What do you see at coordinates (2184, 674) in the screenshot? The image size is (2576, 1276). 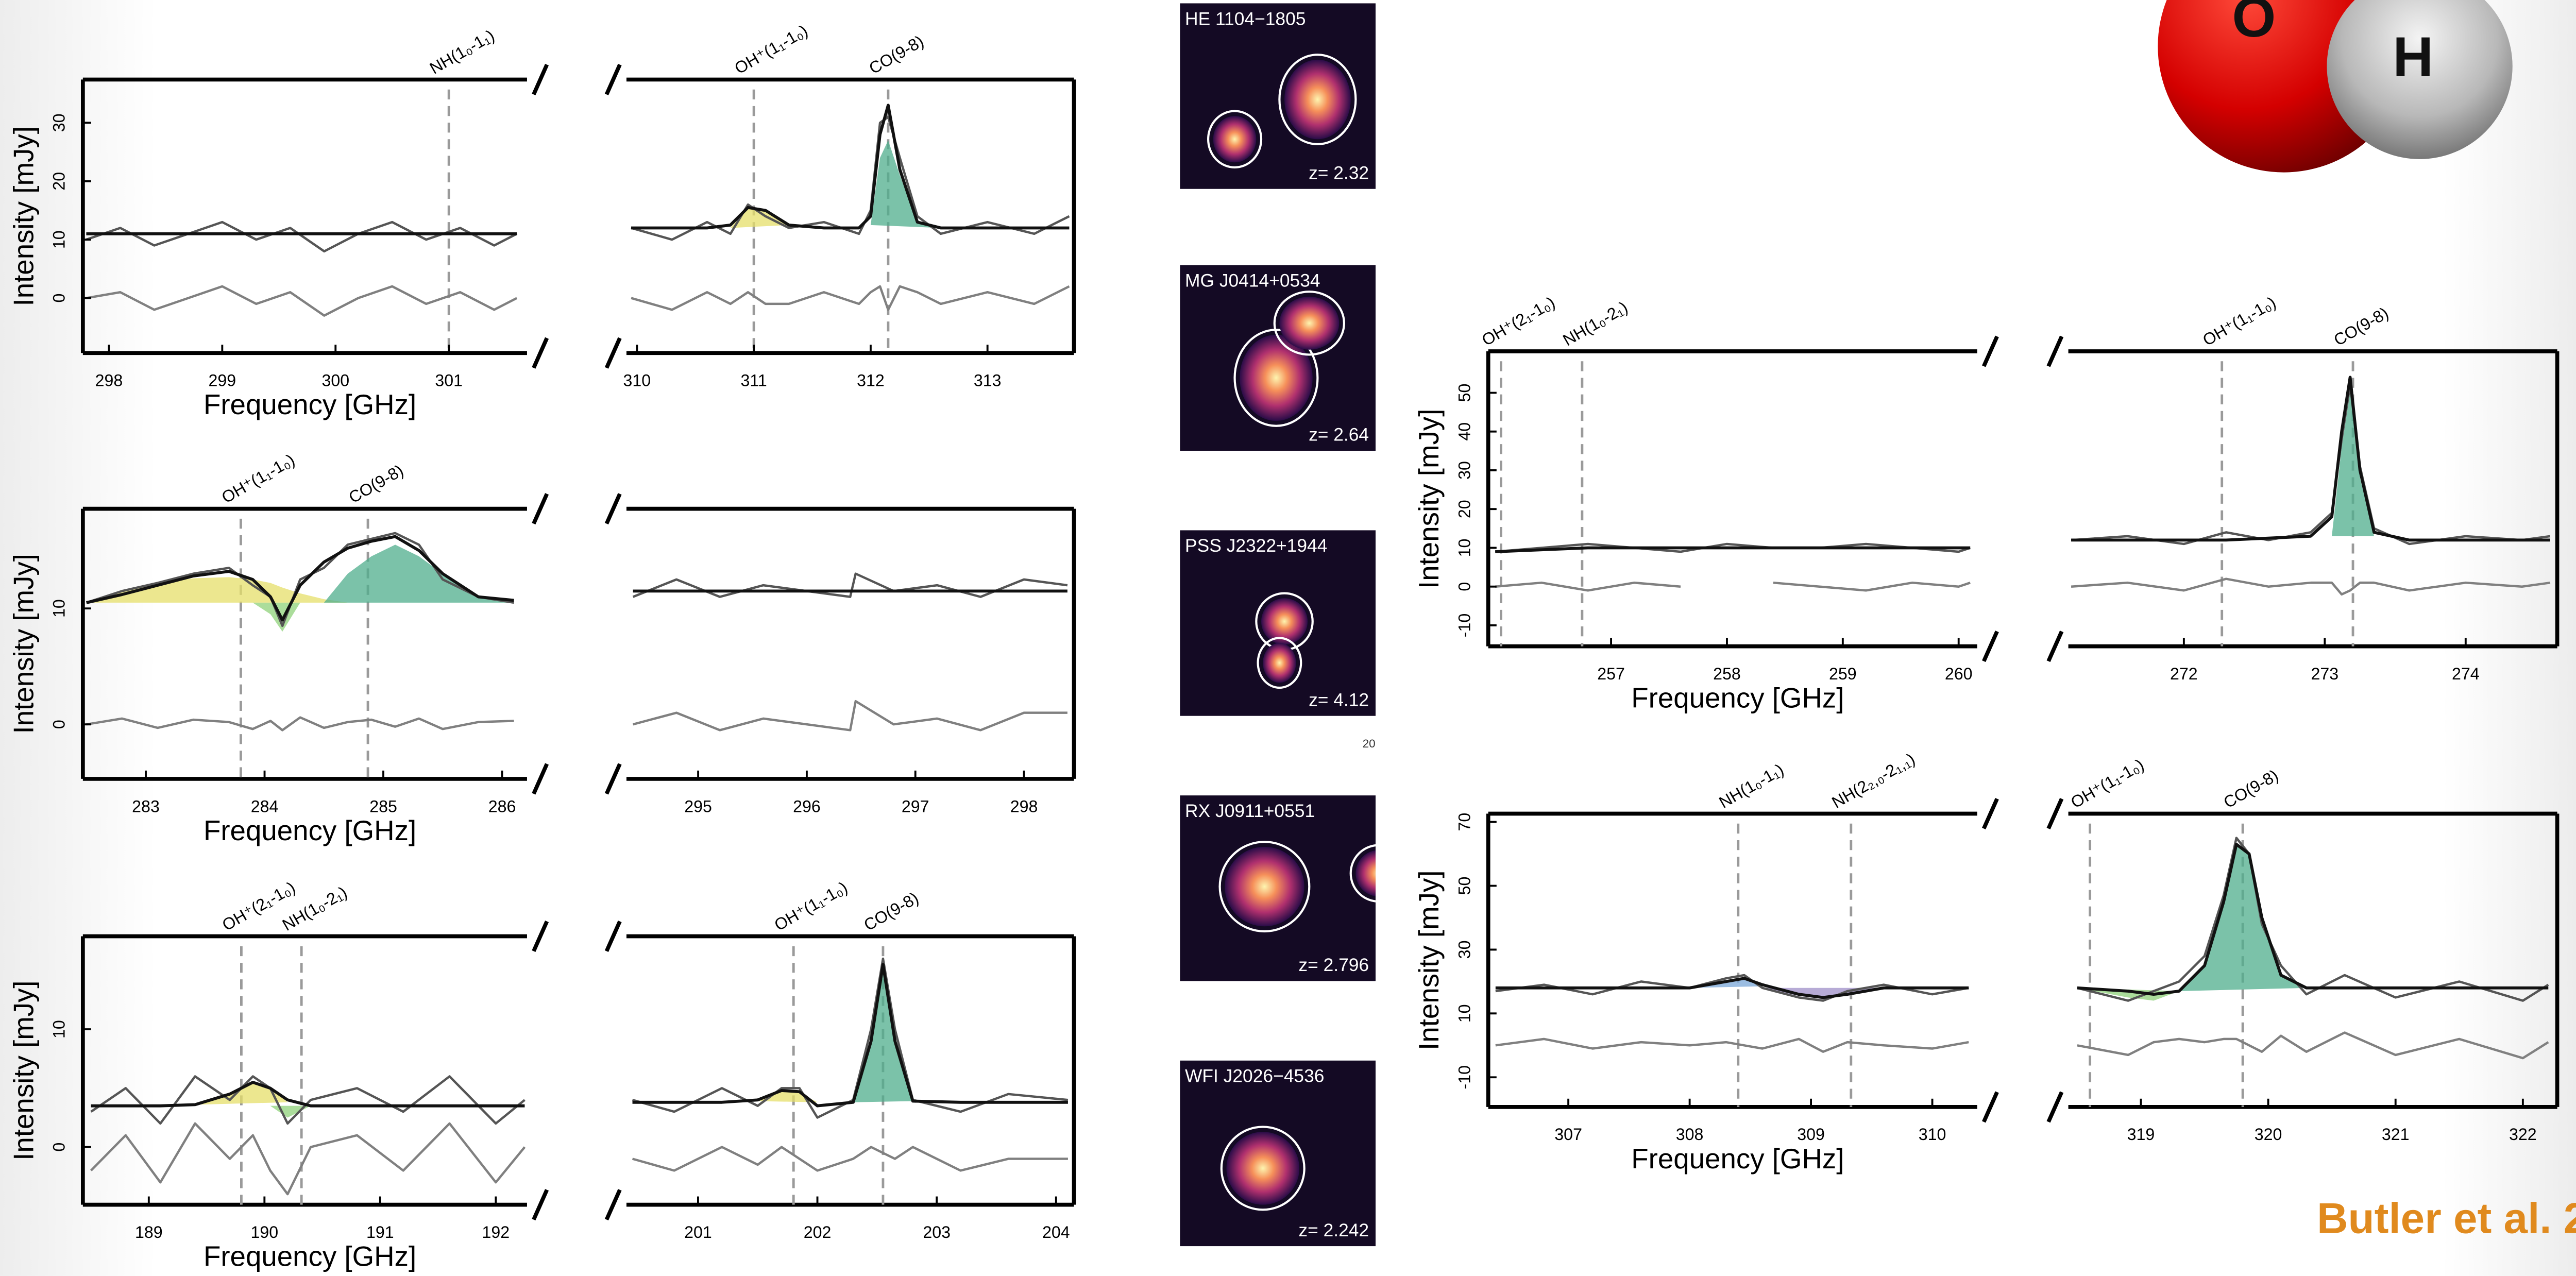 I see `x-tick-label: 272` at bounding box center [2184, 674].